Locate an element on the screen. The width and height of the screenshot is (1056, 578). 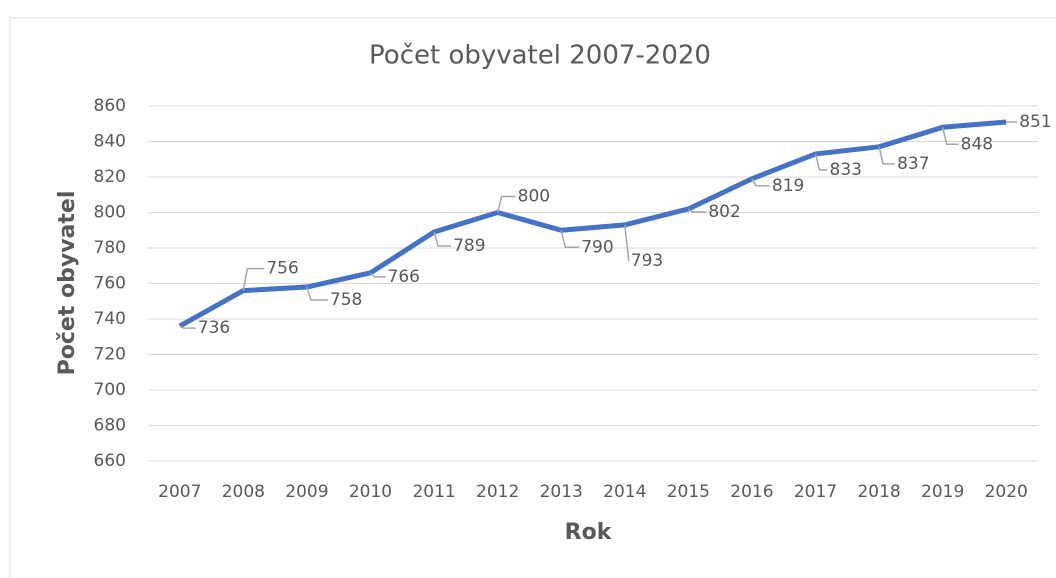
chart-title: Počet obyvatel 2007-2020 is located at coordinates (540, 56).